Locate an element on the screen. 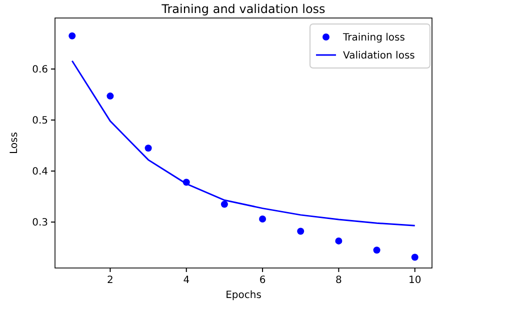 The width and height of the screenshot is (515, 318). y-tick-label: 0.4 is located at coordinates (40, 172).